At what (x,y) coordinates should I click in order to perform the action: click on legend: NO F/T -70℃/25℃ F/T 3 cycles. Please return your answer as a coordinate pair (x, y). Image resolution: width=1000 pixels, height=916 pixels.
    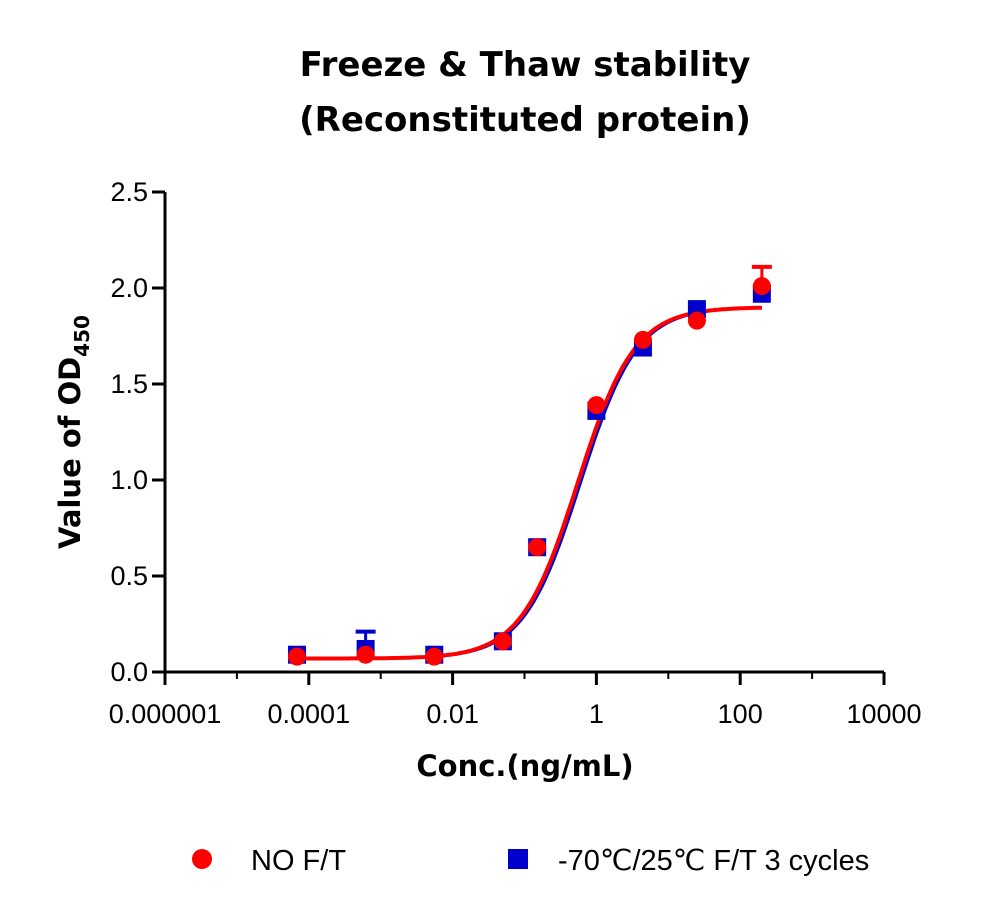
    Looking at the image, I should click on (530, 861).